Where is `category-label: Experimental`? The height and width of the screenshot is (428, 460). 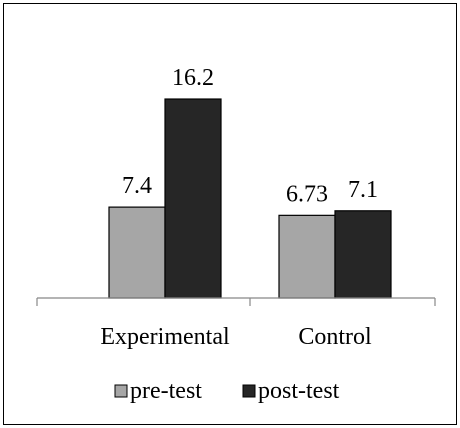 category-label: Experimental is located at coordinates (165, 337).